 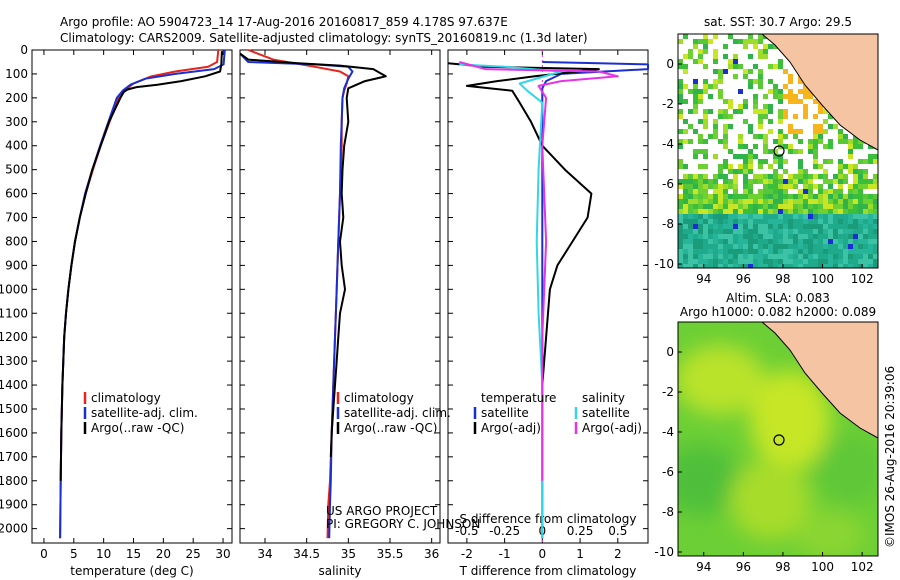 I want to click on y-tick-label: 1500, so click(x=14, y=409).